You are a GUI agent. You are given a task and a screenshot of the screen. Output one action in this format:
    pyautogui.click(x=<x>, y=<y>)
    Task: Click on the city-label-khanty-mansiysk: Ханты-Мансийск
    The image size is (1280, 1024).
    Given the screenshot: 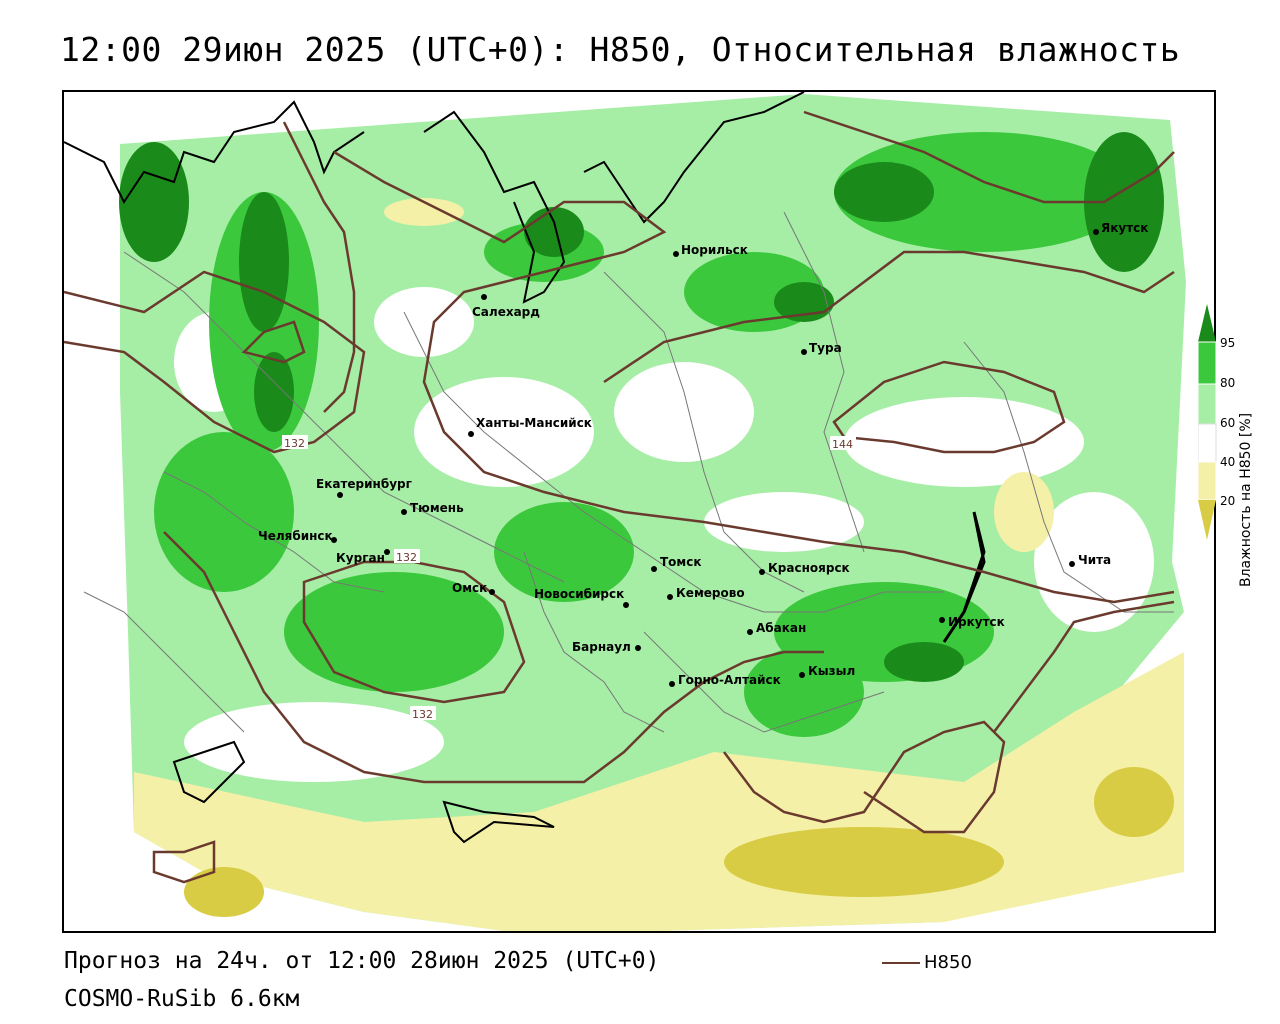 What is the action you would take?
    pyautogui.click(x=534, y=423)
    